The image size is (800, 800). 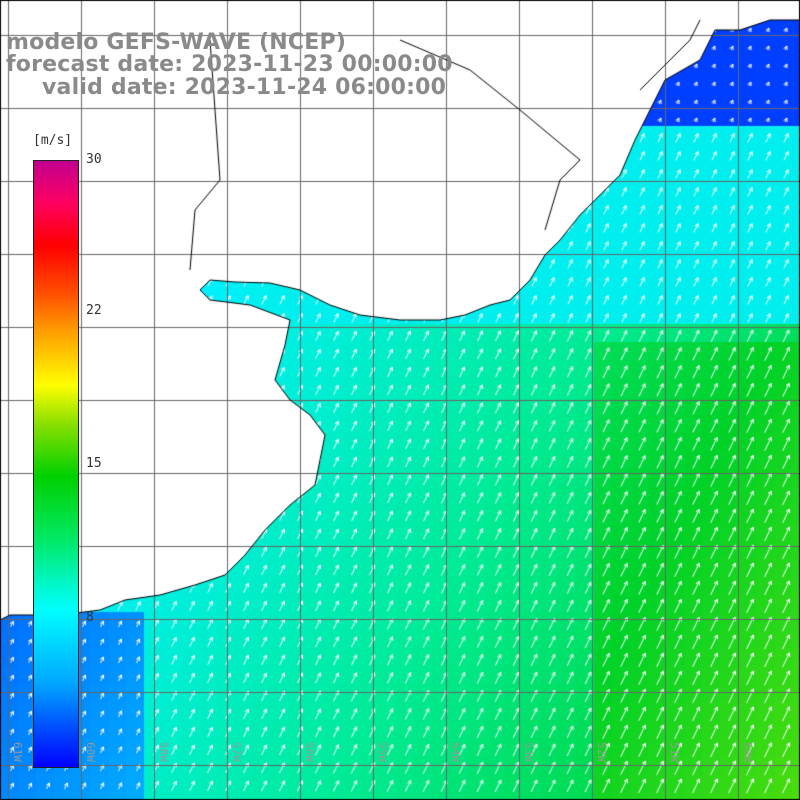 What do you see at coordinates (94, 159) in the screenshot?
I see `legend-tick-30: 30` at bounding box center [94, 159].